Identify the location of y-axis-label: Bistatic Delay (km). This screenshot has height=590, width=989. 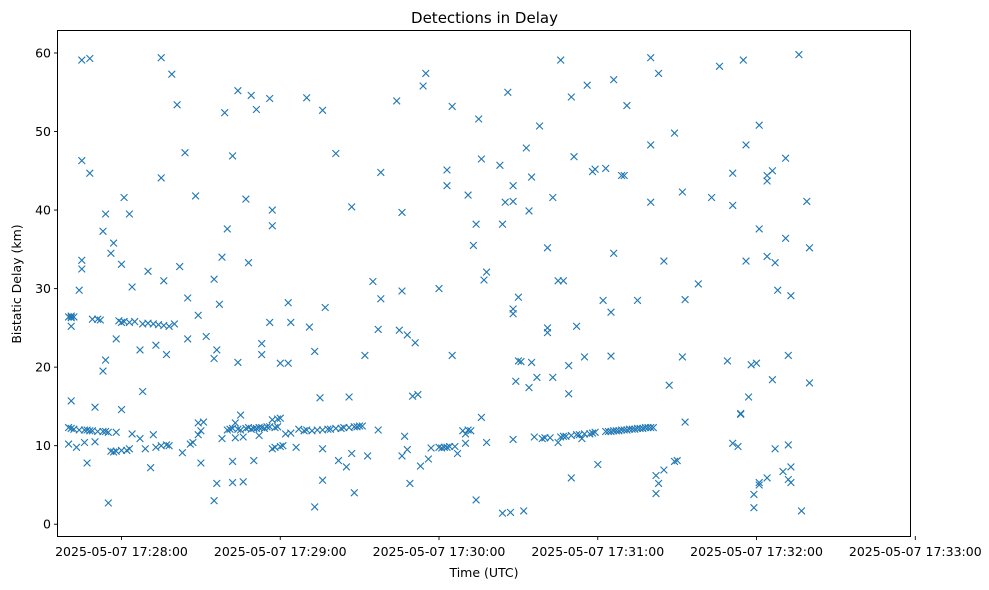
(16, 283).